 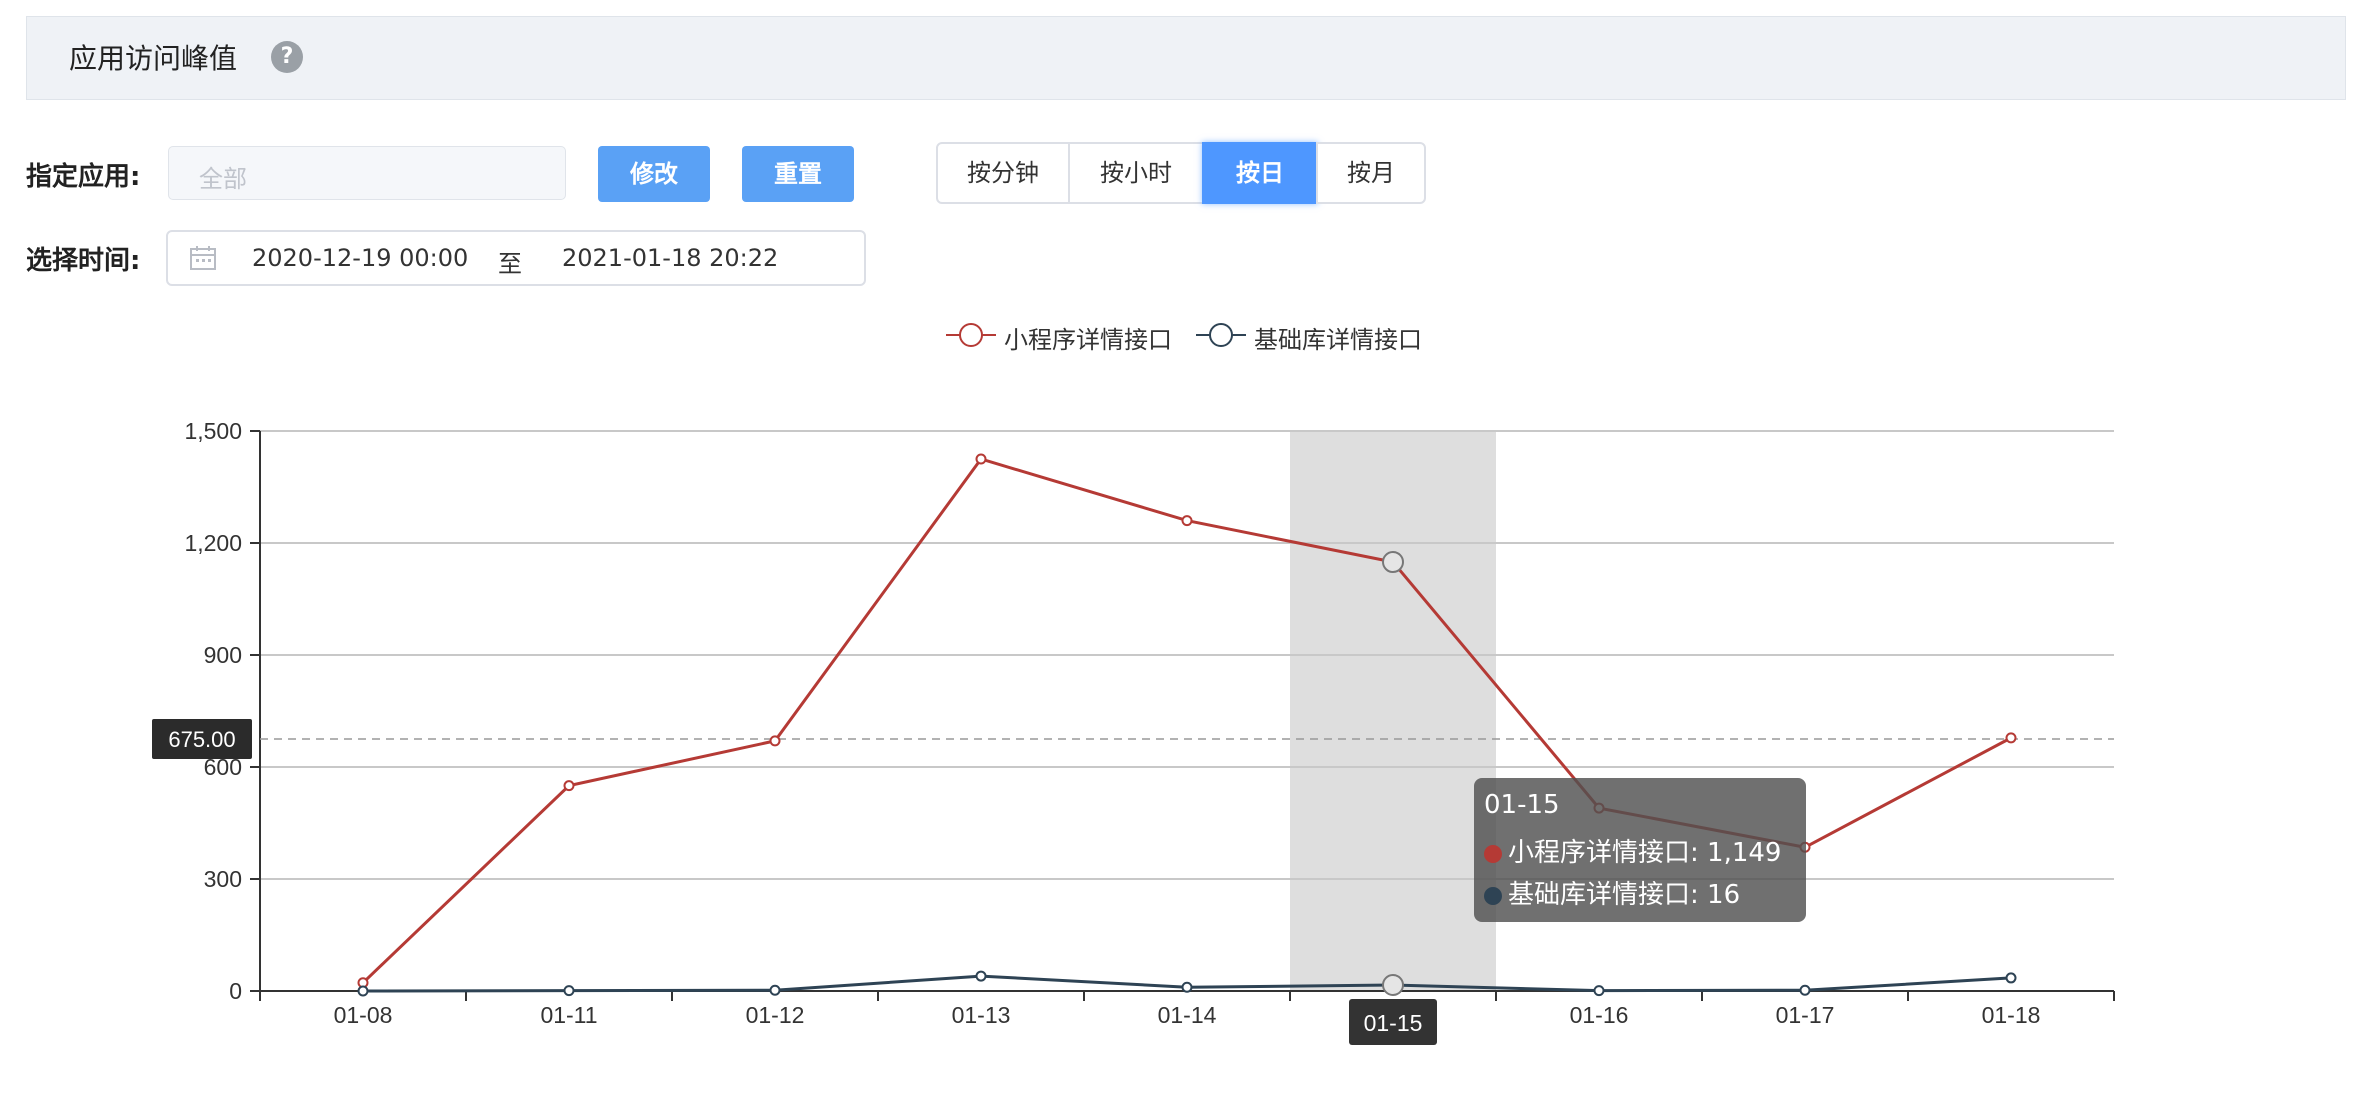 What do you see at coordinates (971, 335) in the screenshot?
I see `legend-series-1-marker` at bounding box center [971, 335].